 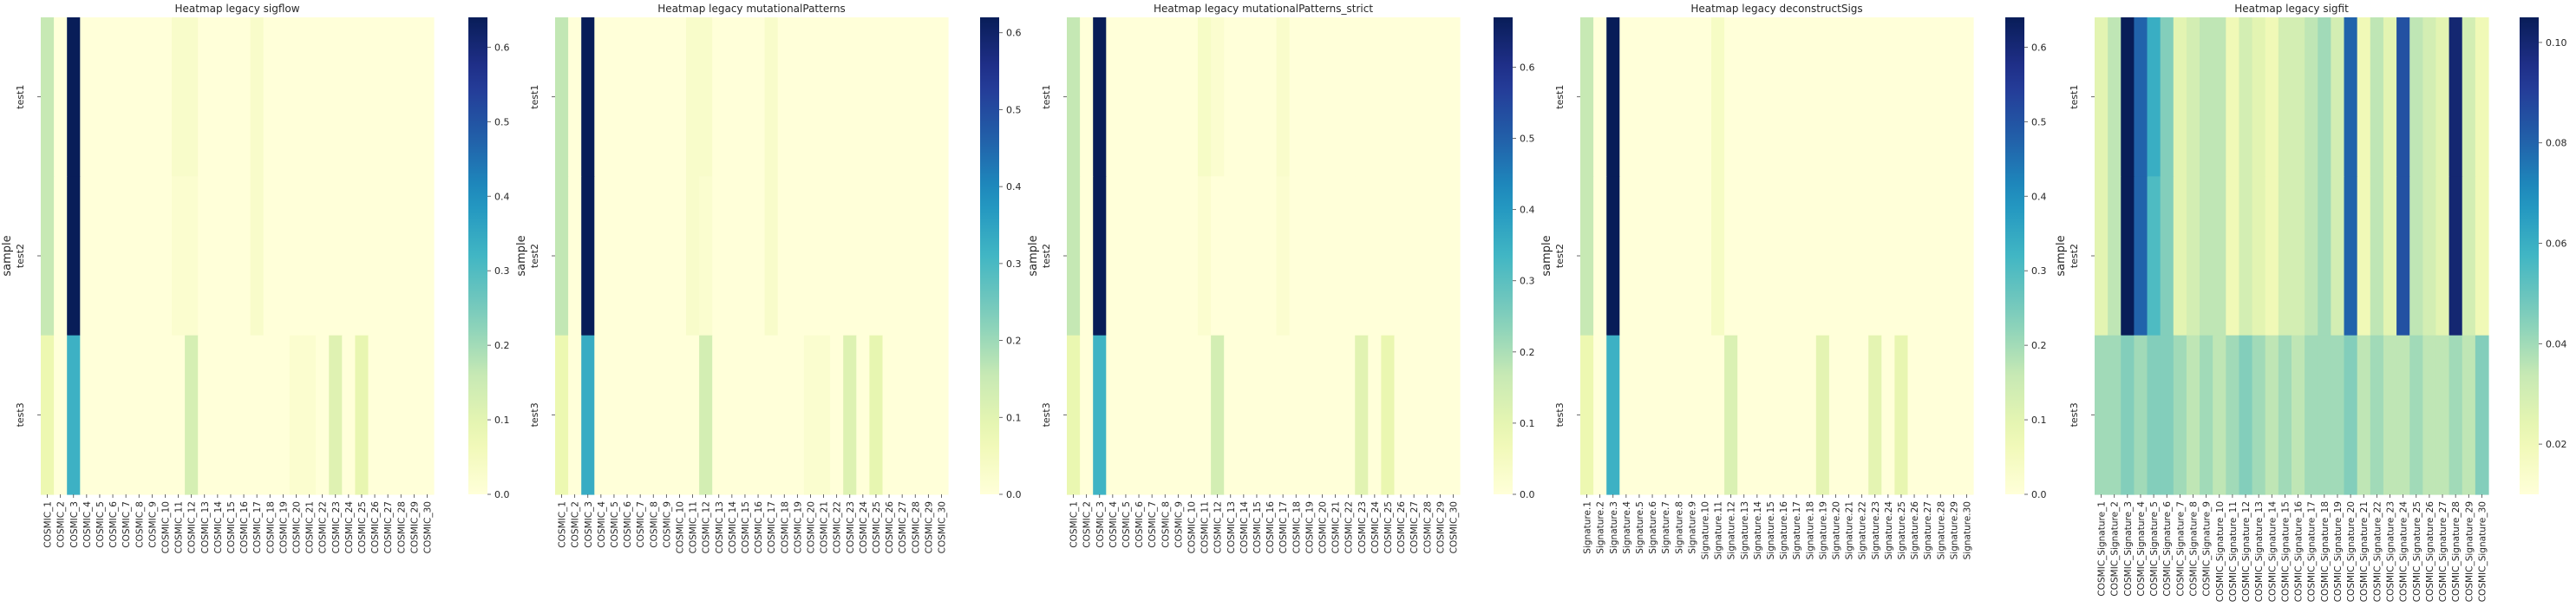 What do you see at coordinates (1758, 530) in the screenshot?
I see `col-tick-label: Signature.14` at bounding box center [1758, 530].